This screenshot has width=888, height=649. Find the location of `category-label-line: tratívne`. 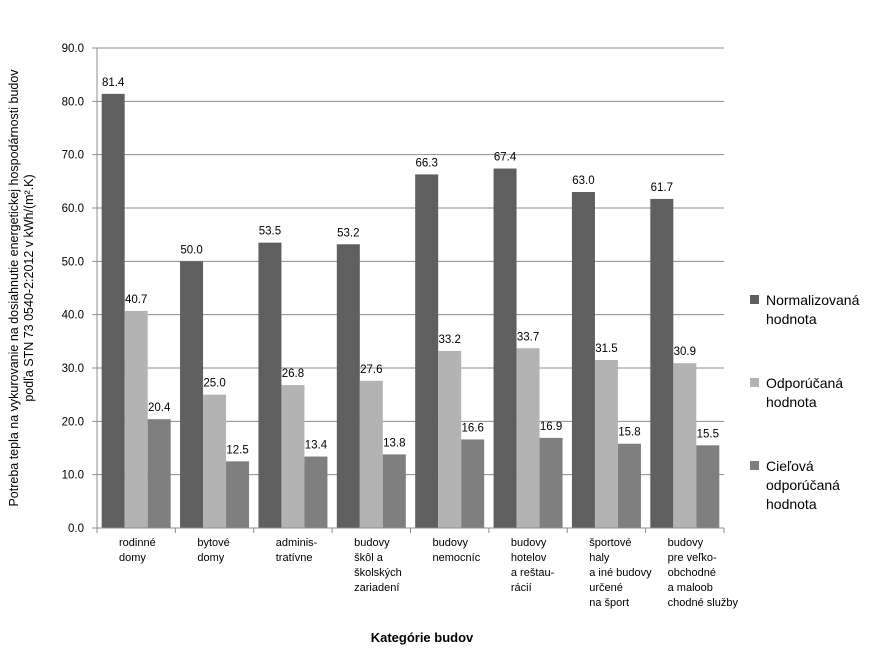

category-label-line: tratívne is located at coordinates (294, 558).